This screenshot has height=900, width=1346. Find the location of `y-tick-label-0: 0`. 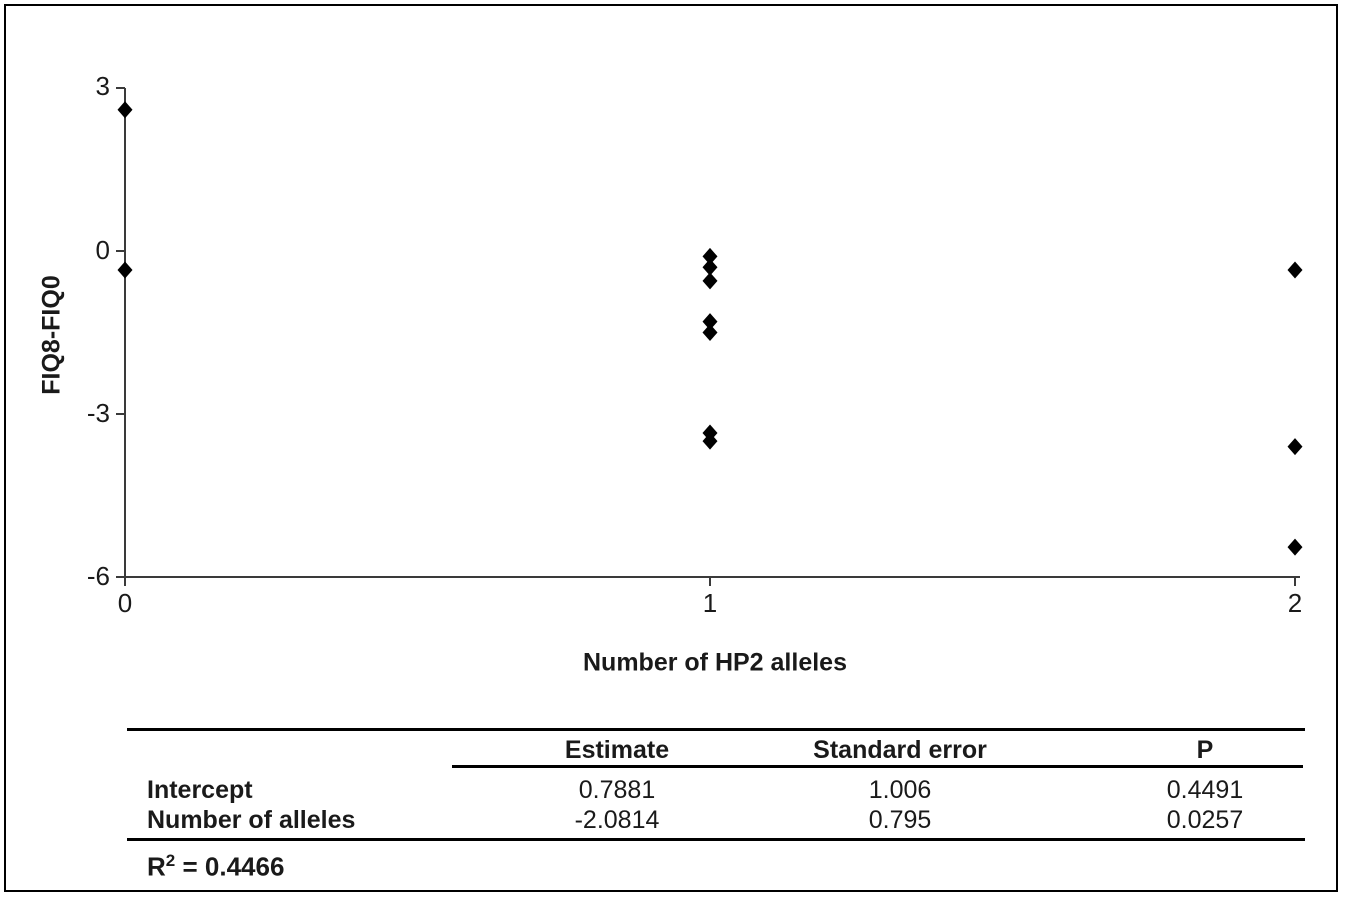

y-tick-label-0: 0 is located at coordinates (102, 250).